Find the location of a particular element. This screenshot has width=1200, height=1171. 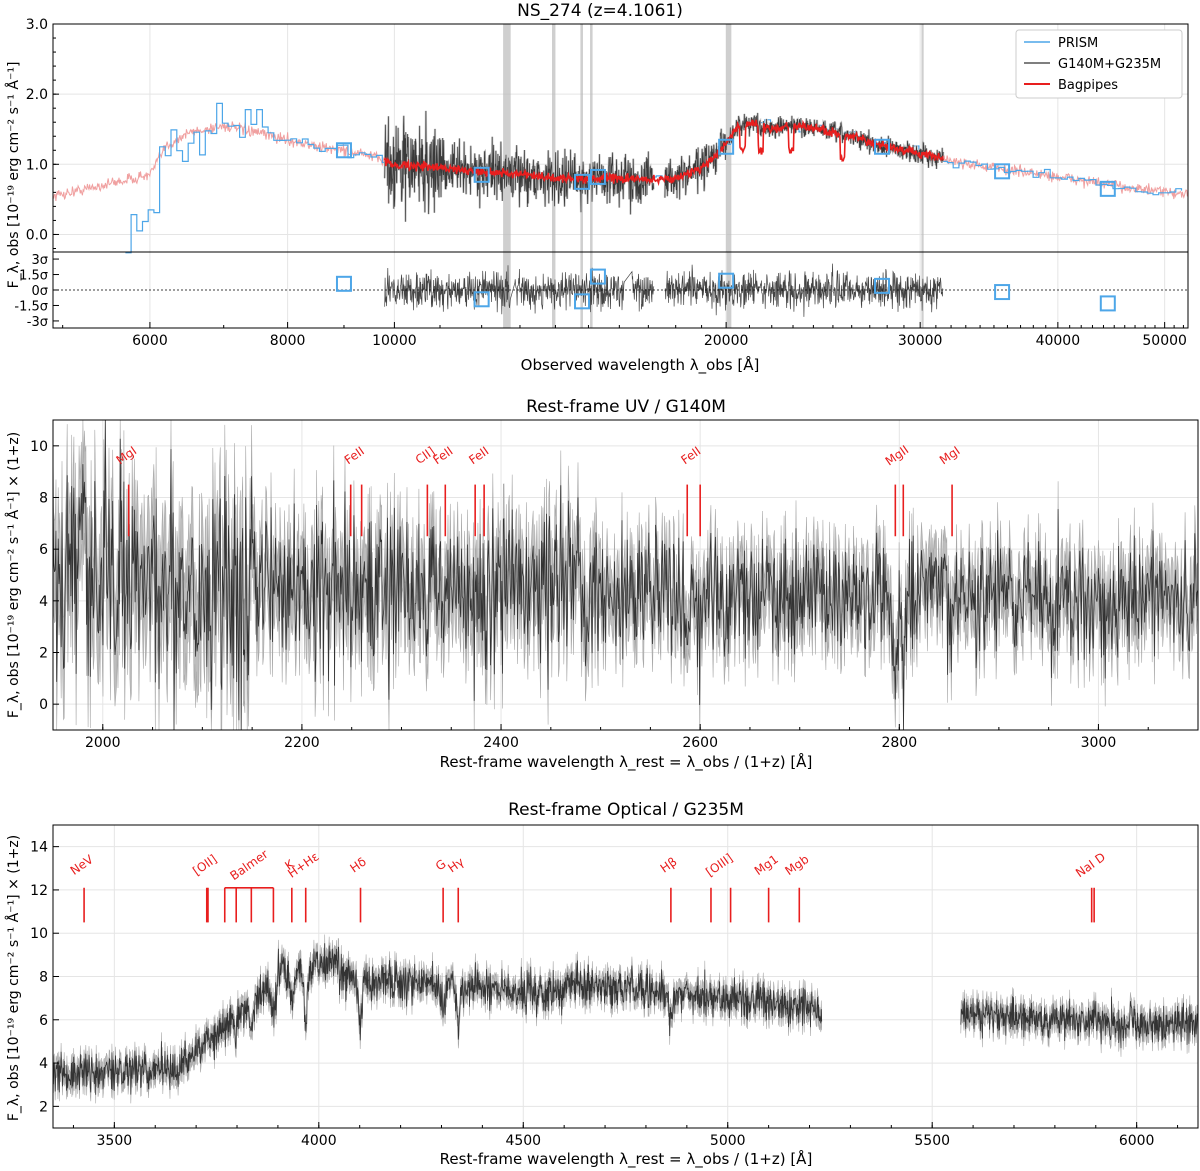

prism-spectrum is located at coordinates (654, 178).